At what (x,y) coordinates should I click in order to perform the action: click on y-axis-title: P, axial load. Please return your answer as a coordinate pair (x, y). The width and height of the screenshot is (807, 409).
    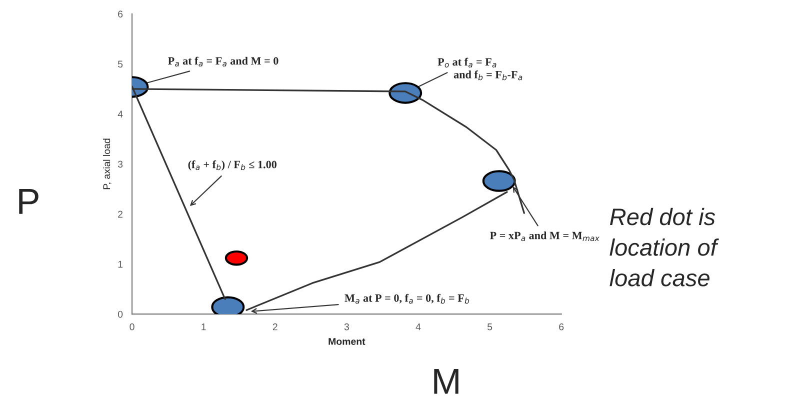
    Looking at the image, I should click on (107, 164).